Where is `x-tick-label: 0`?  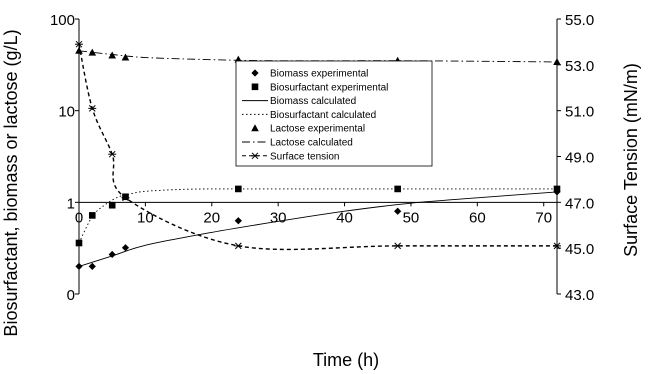
x-tick-label: 0 is located at coordinates (79, 217).